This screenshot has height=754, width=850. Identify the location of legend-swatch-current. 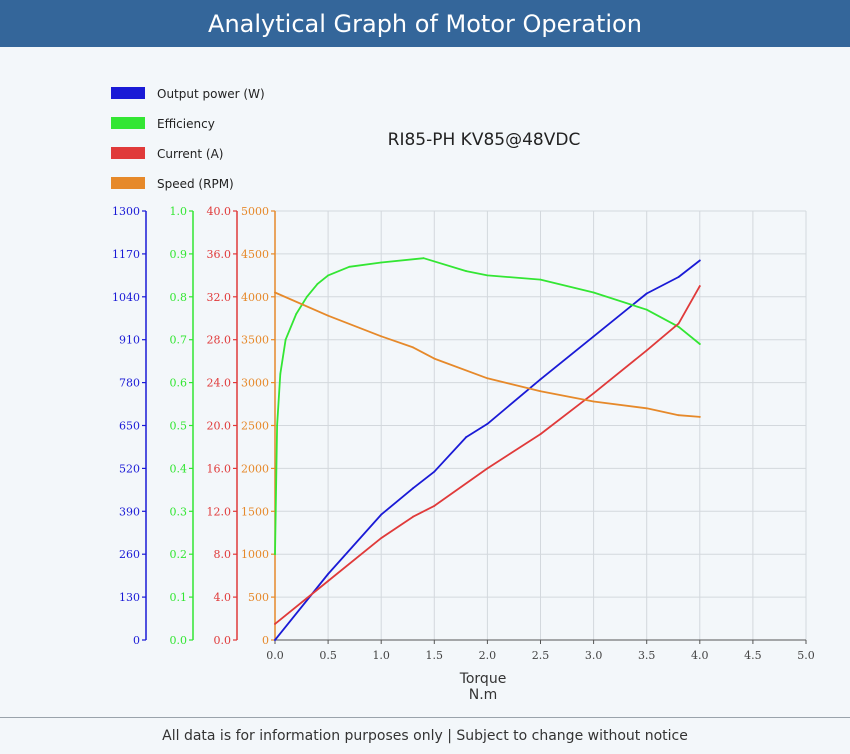
(128, 153).